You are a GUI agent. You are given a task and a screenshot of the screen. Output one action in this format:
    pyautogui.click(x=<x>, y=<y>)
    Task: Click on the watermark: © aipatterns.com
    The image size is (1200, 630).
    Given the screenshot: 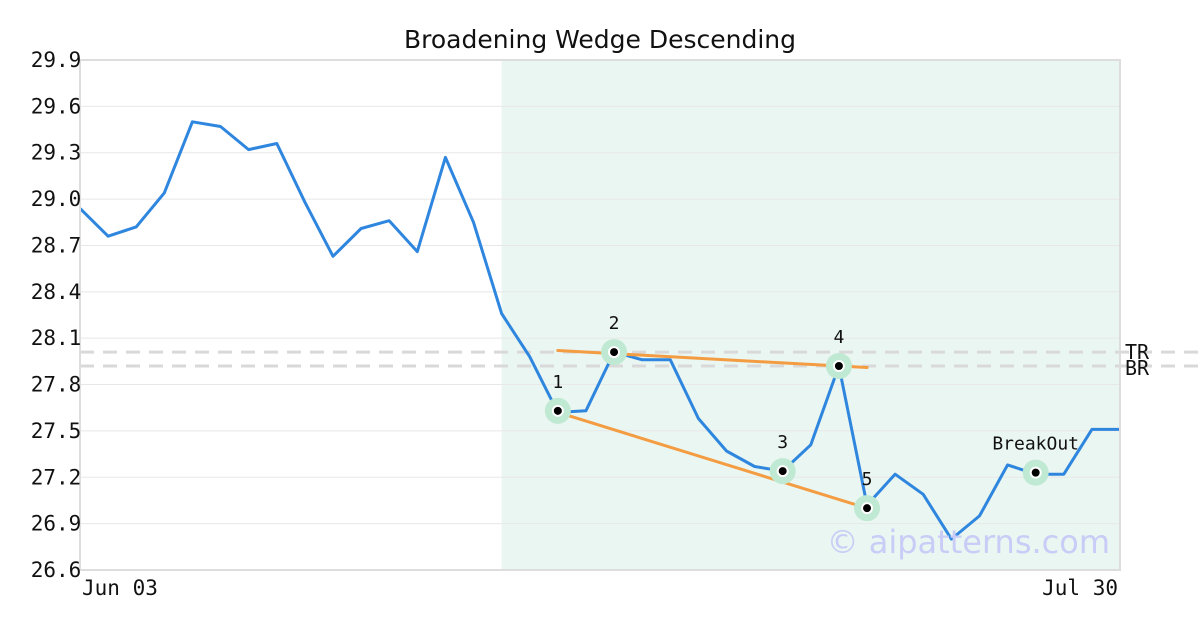 What is the action you would take?
    pyautogui.click(x=968, y=542)
    